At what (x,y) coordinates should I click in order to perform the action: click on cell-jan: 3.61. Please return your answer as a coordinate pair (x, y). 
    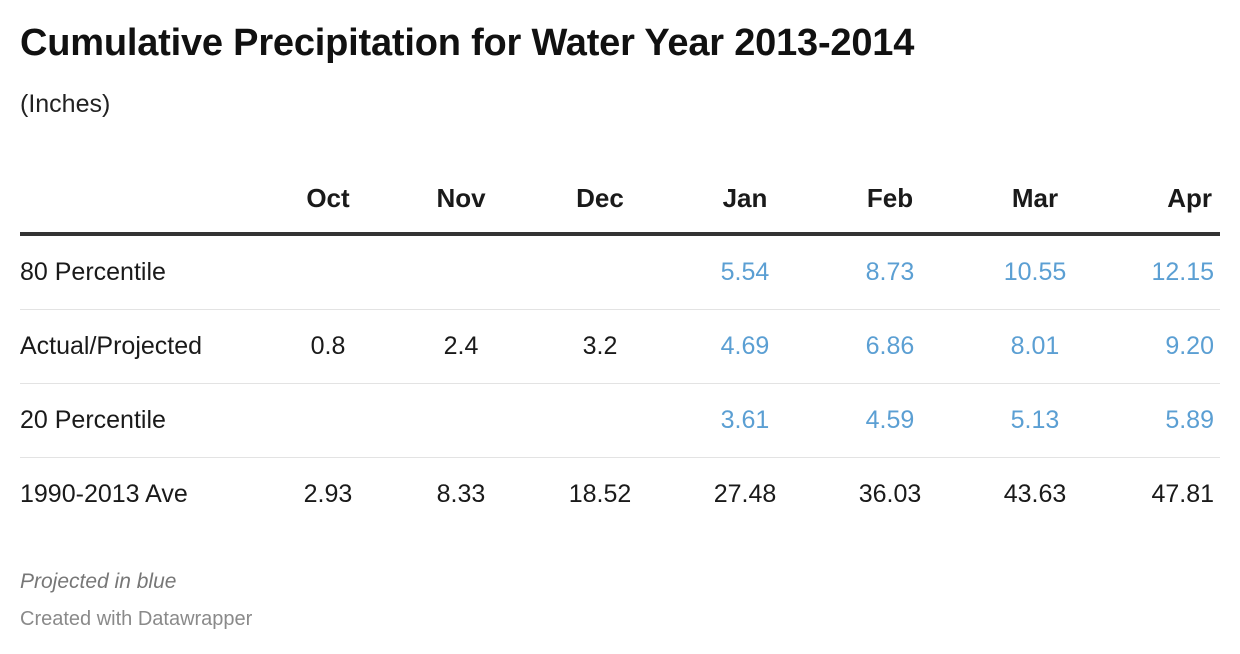
    Looking at the image, I should click on (745, 420).